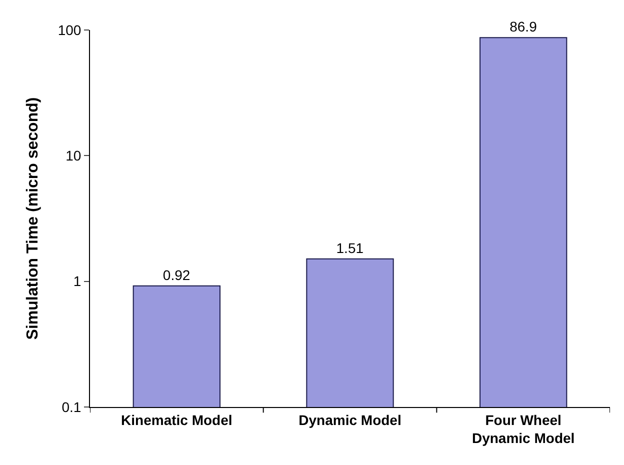 This screenshot has width=624, height=465. I want to click on data-label: 0.92, so click(176, 274).